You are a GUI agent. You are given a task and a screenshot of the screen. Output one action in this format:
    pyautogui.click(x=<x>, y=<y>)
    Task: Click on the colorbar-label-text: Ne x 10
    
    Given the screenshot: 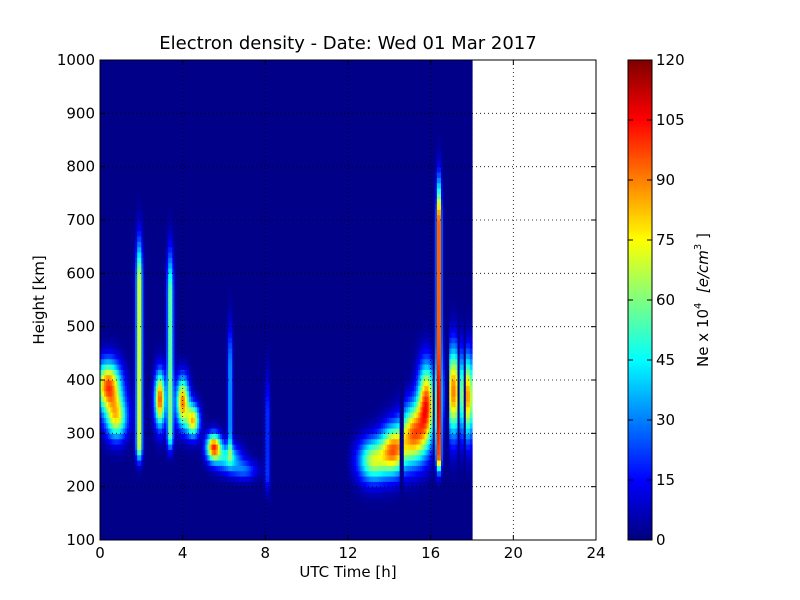 What is the action you would take?
    pyautogui.click(x=703, y=338)
    